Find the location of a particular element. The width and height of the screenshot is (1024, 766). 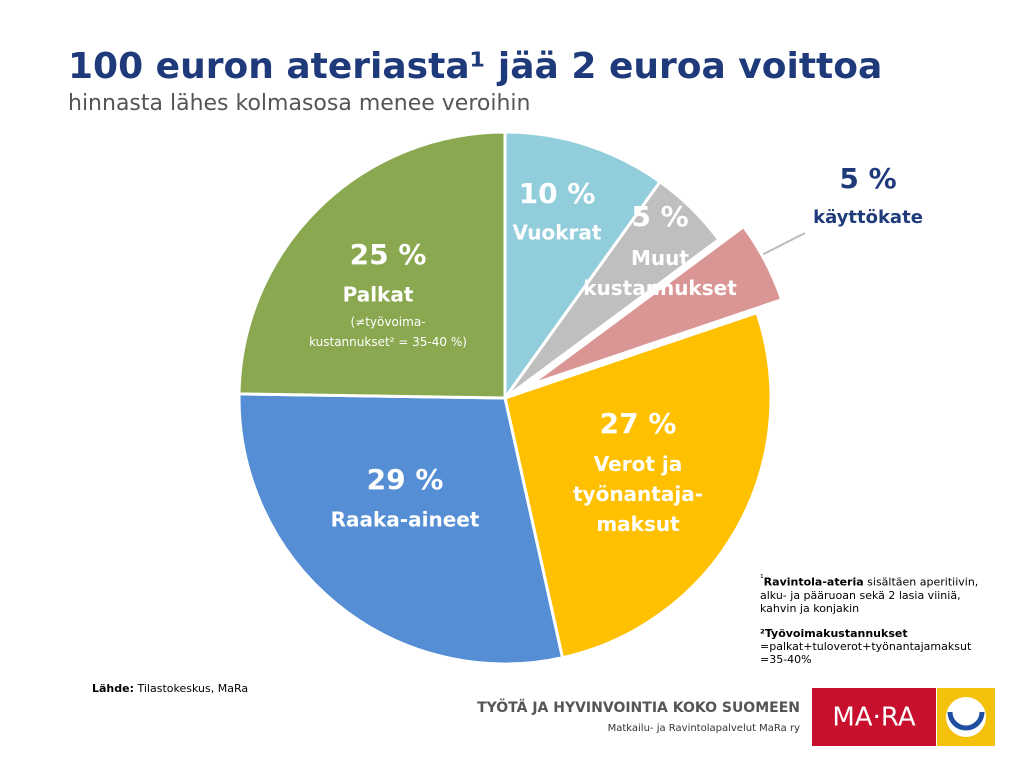

footnote-marker: ² is located at coordinates (762, 633).